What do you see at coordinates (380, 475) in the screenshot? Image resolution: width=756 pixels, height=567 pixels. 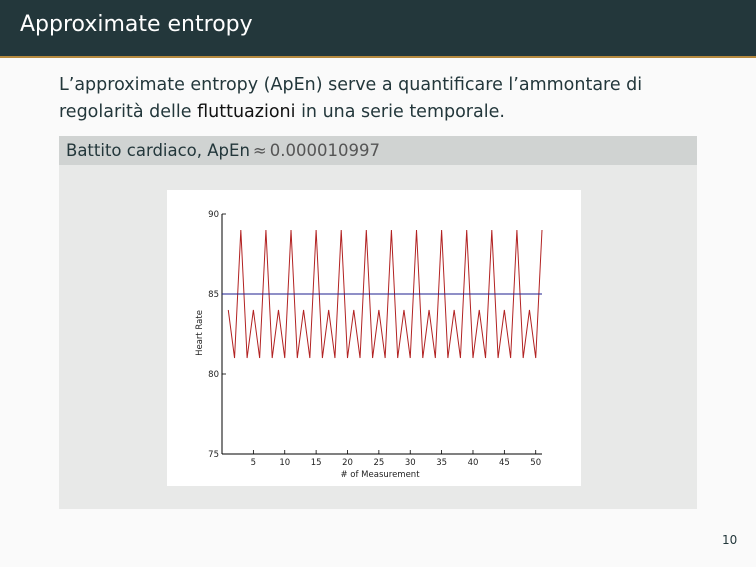 I see `x-axis-label: # of Measurement` at bounding box center [380, 475].